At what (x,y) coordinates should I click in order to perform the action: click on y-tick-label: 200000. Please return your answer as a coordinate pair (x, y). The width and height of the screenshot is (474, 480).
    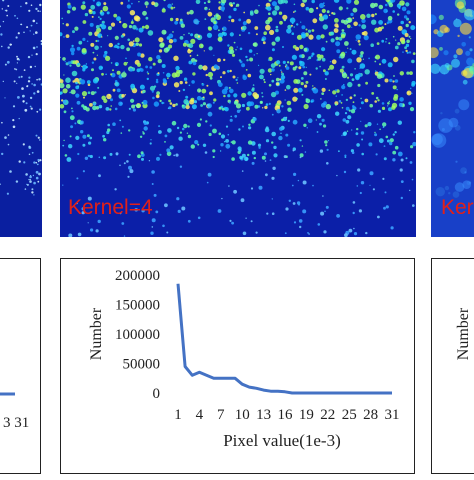
    Looking at the image, I should click on (137, 276).